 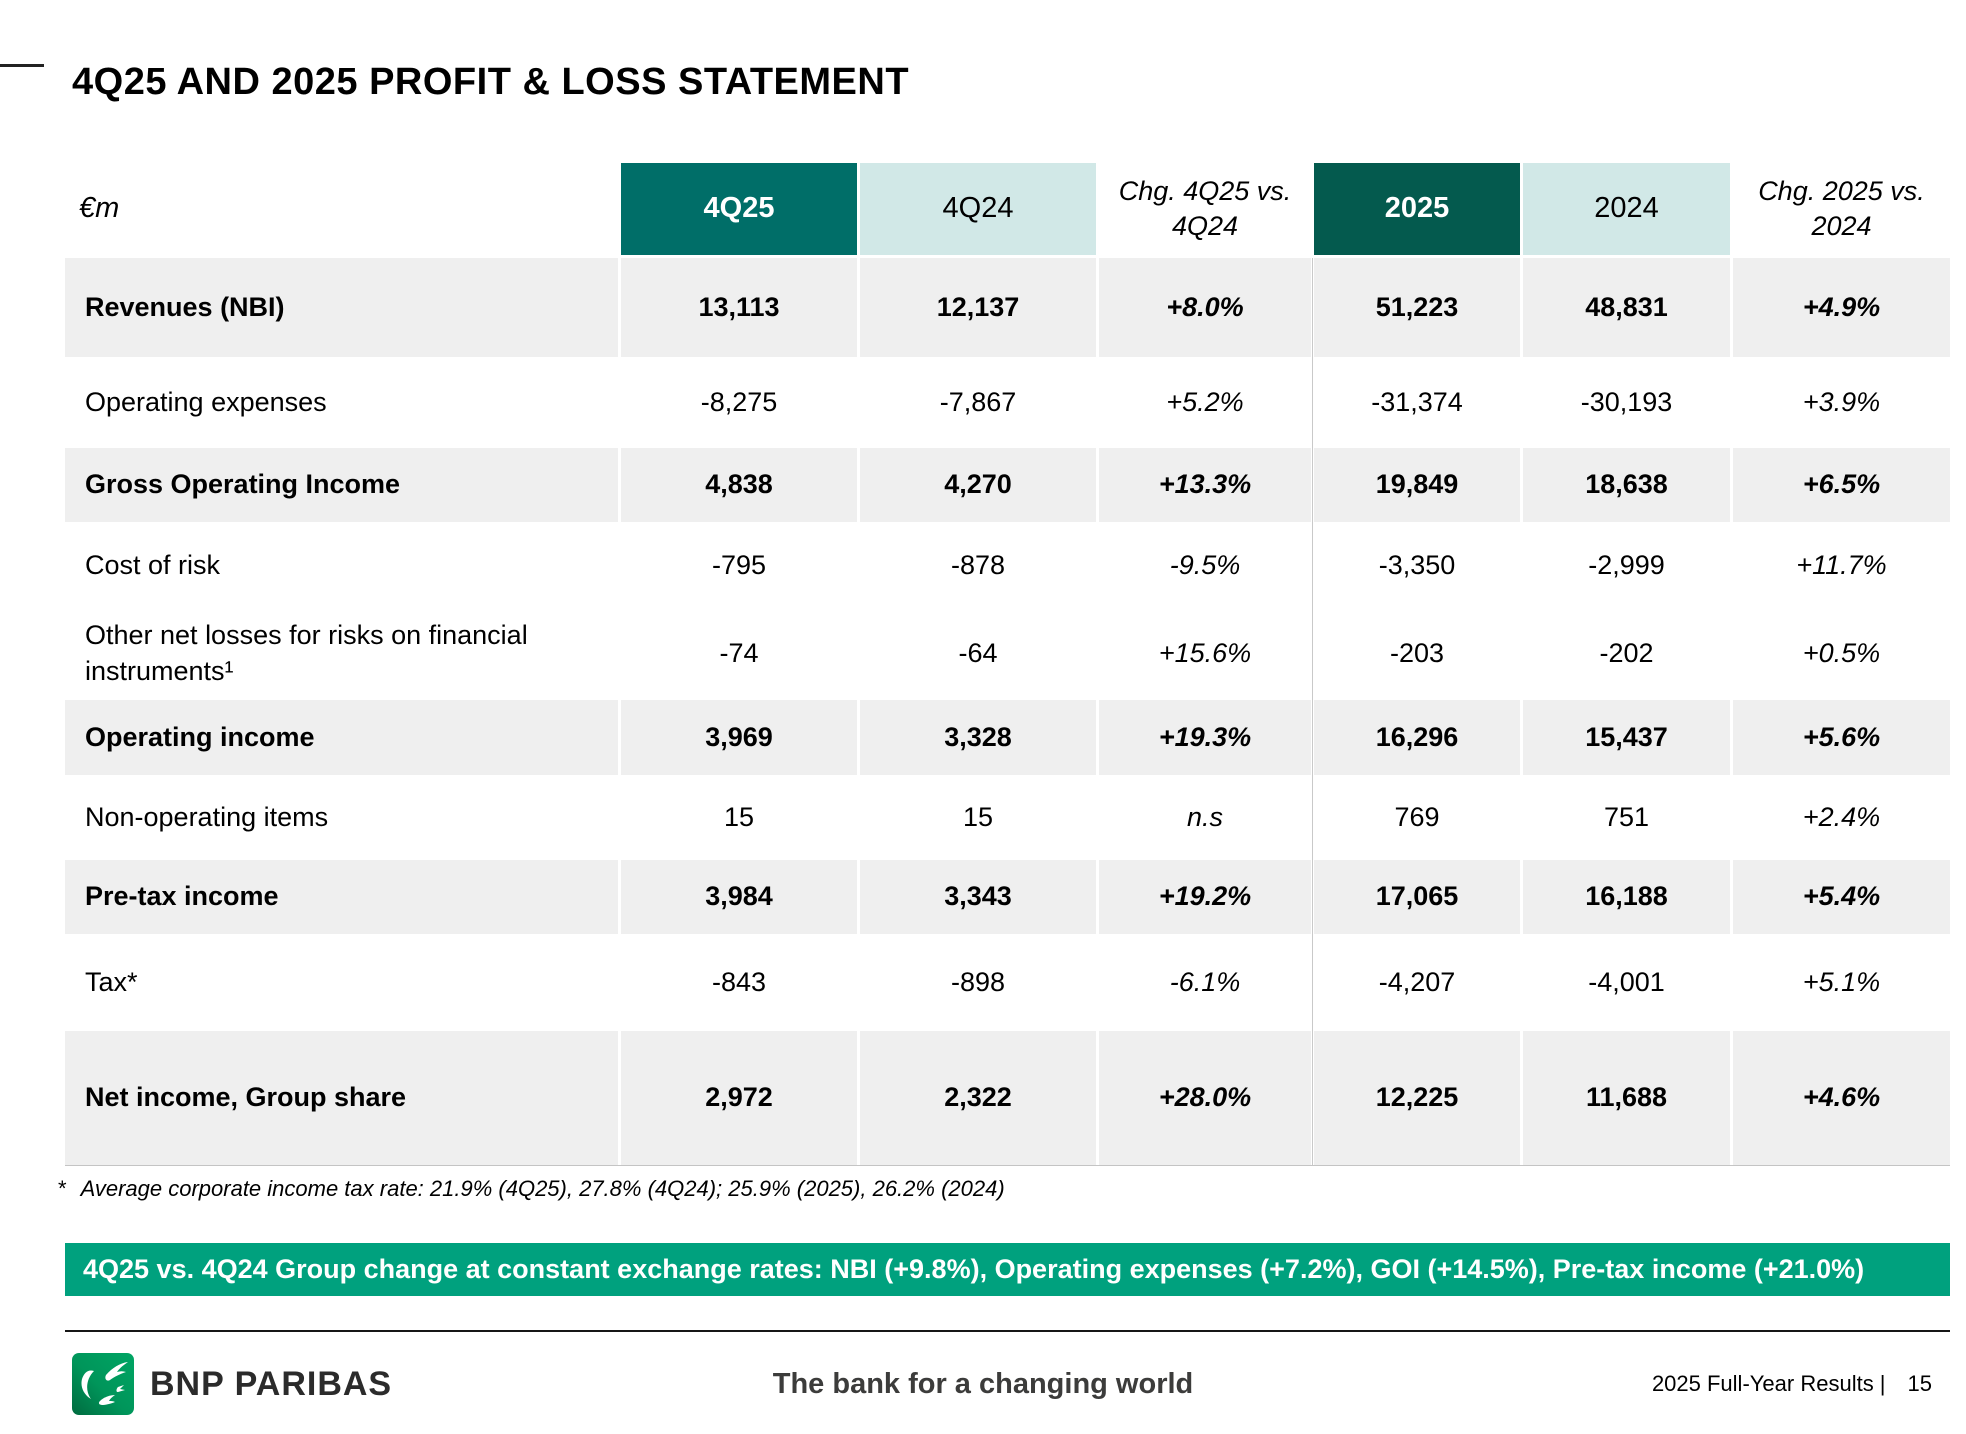 What do you see at coordinates (1205, 816) in the screenshot?
I see `value-cell: n.s` at bounding box center [1205, 816].